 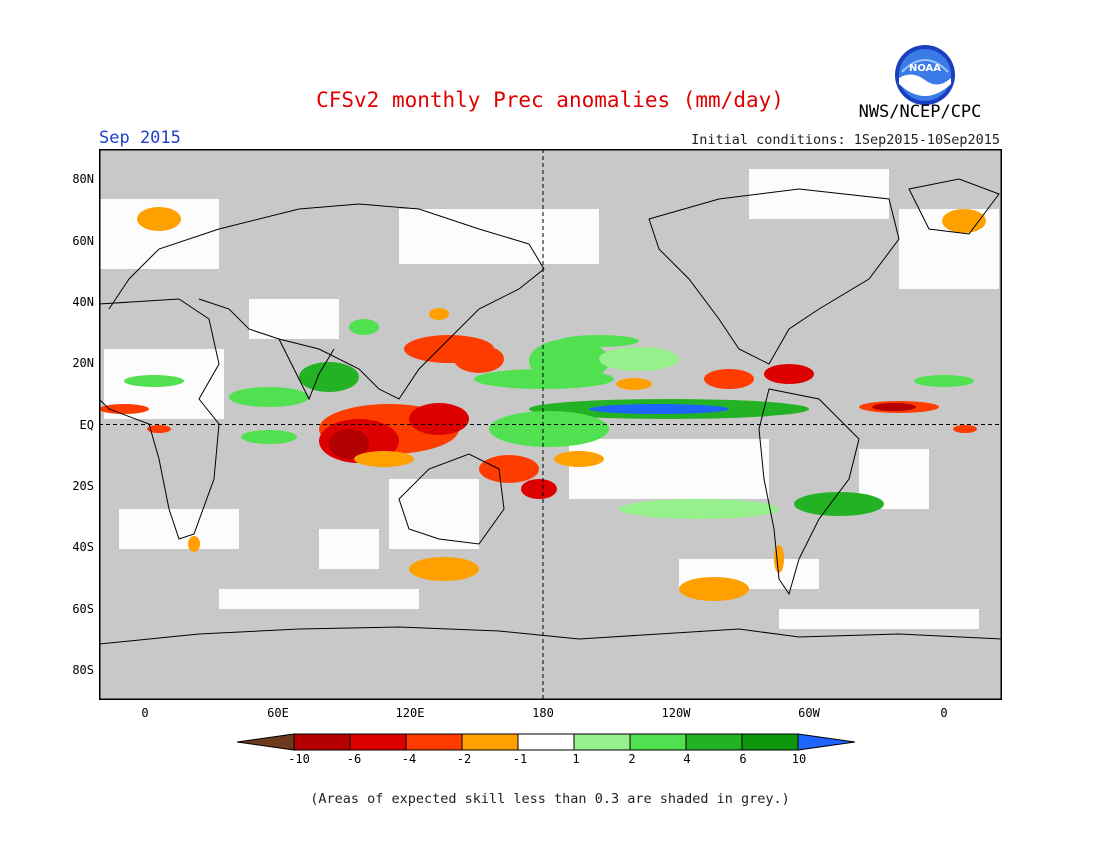 I want to click on colorbar-tick: -2, so click(x=464, y=759).